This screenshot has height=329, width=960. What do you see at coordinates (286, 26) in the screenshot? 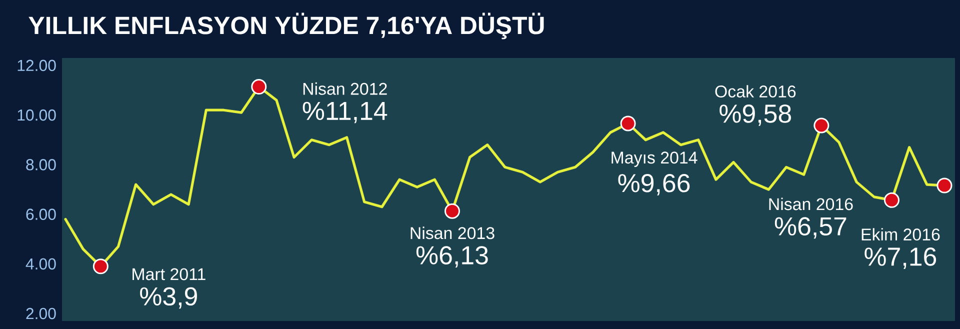
I see `chart-title: YILLIK ENFLASYON YÜZDE 7,16'YA DÜŞTÜ` at bounding box center [286, 26].